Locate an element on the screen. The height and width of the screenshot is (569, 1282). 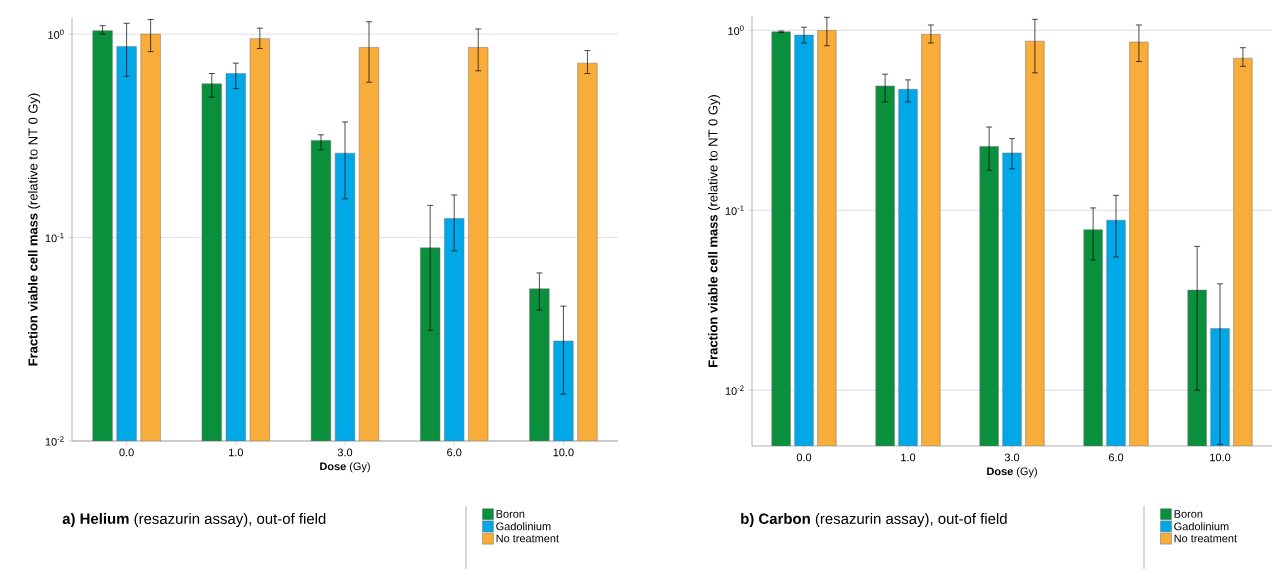
text: a) Helium (resazurin assay), out-of field is located at coordinates (194, 520).